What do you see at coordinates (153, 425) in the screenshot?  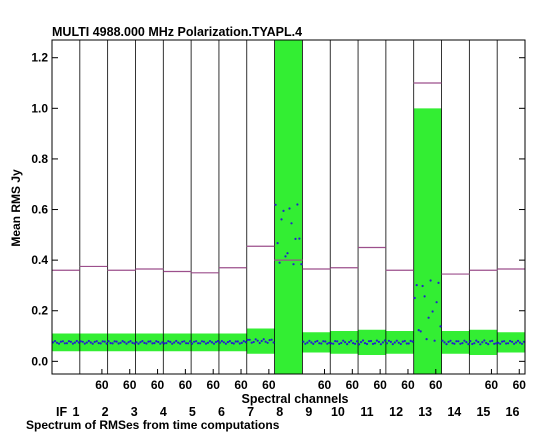 I see `footer-caption: Spectrum of RMSes from time computations` at bounding box center [153, 425].